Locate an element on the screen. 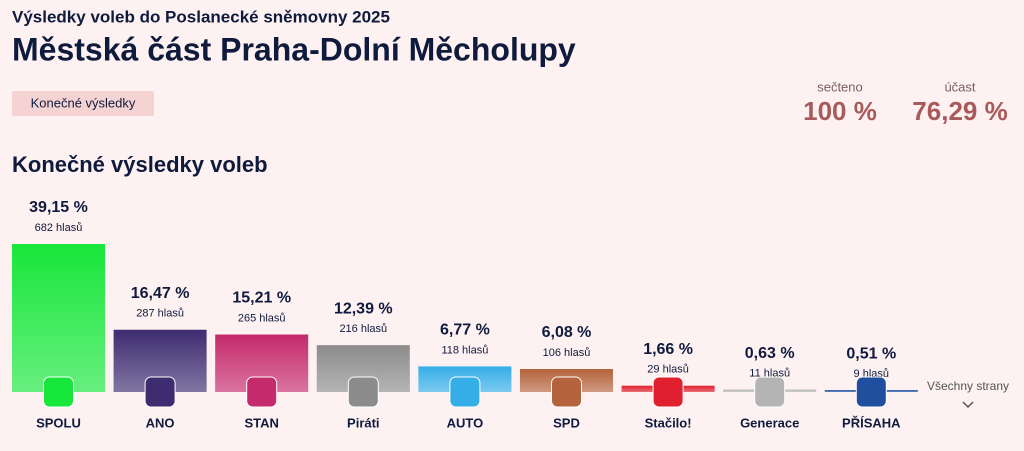 The image size is (1024, 451). party-name: Stačilo! is located at coordinates (668, 422).